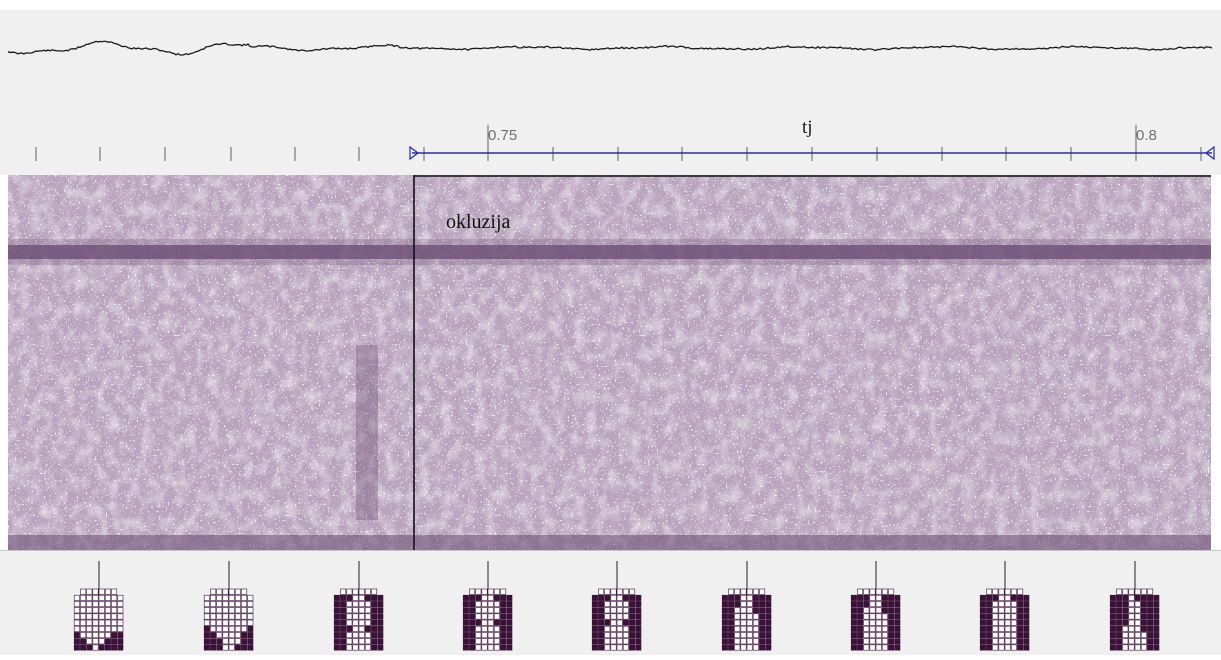  I want to click on segment-start-marker-icon, so click(414, 153).